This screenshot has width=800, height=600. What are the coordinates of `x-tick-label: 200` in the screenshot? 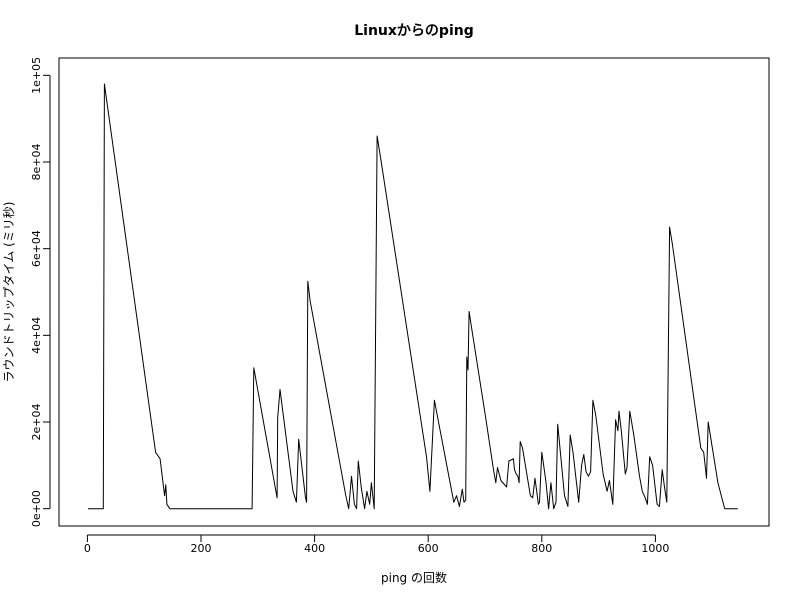 It's located at (201, 548).